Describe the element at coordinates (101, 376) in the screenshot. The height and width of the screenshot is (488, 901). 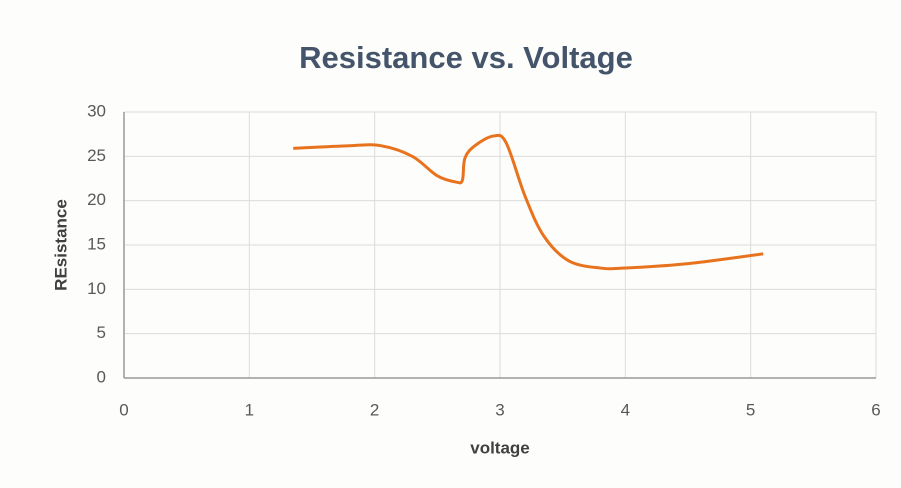
I see `y-tick-label: 0` at that location.